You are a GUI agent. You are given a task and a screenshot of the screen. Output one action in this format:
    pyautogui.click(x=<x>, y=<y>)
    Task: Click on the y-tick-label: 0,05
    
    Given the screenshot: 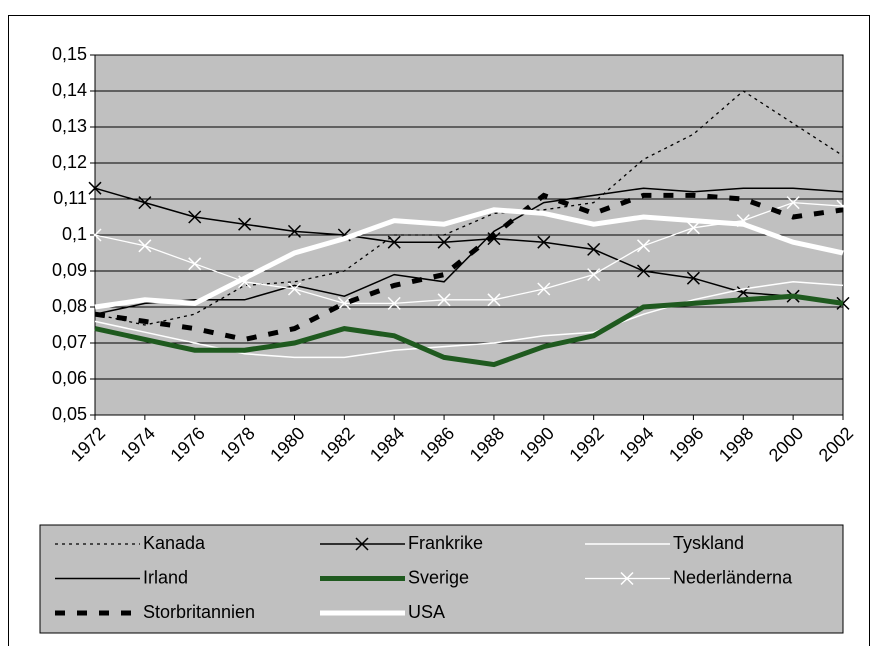 What is the action you would take?
    pyautogui.click(x=69, y=414)
    